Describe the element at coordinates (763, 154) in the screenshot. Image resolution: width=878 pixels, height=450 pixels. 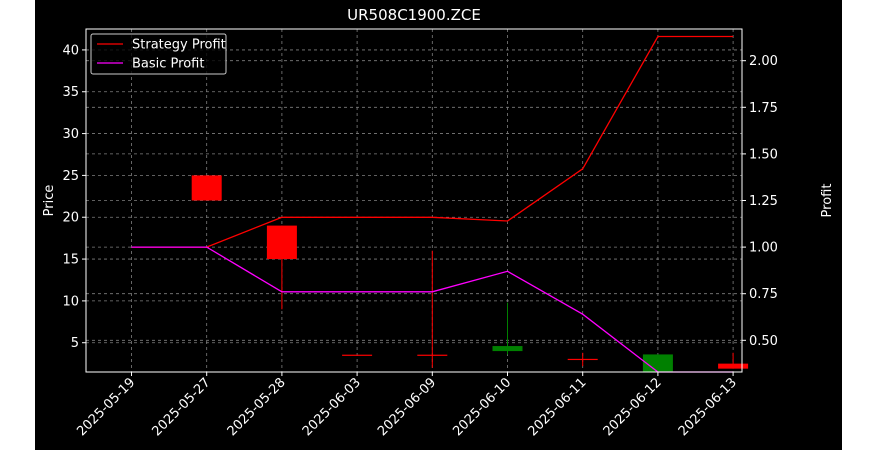
I see `y-right-tick-label: 1.50` at that location.